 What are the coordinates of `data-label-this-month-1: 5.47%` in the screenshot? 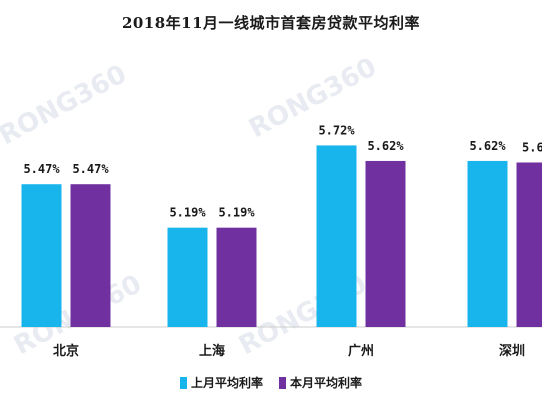 It's located at (90, 169).